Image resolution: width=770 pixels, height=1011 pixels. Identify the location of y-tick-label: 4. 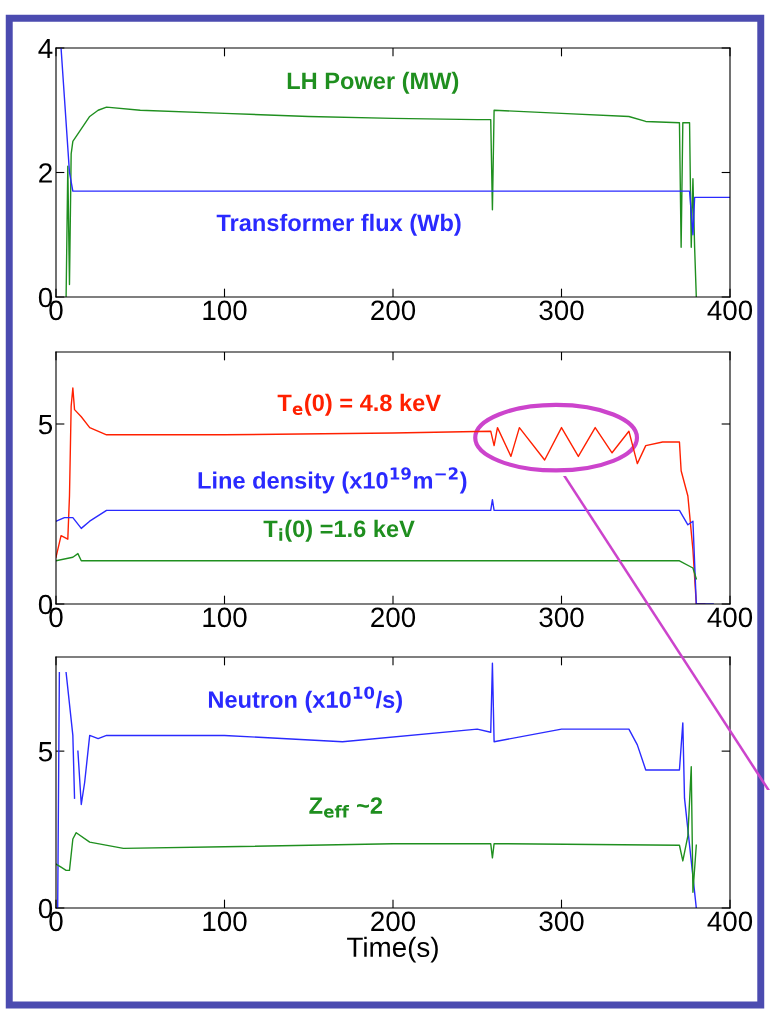
(45, 48).